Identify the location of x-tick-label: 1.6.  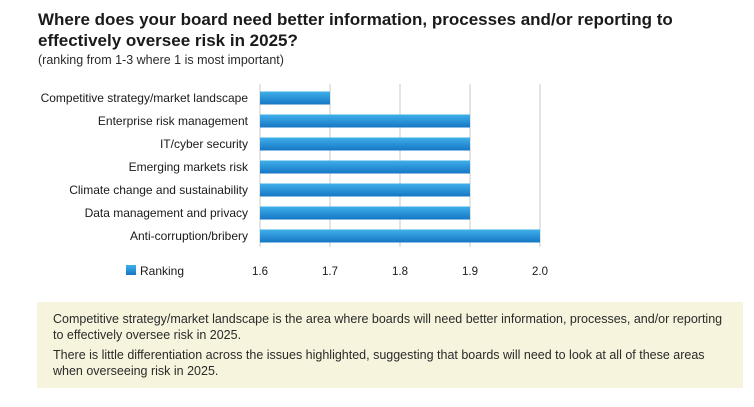
(260, 272).